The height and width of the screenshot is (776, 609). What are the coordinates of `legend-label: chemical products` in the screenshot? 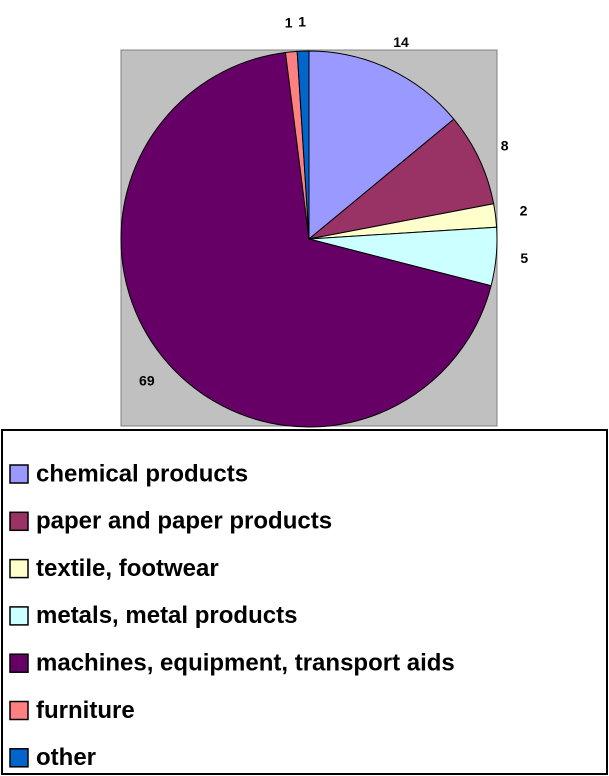 It's located at (142, 473).